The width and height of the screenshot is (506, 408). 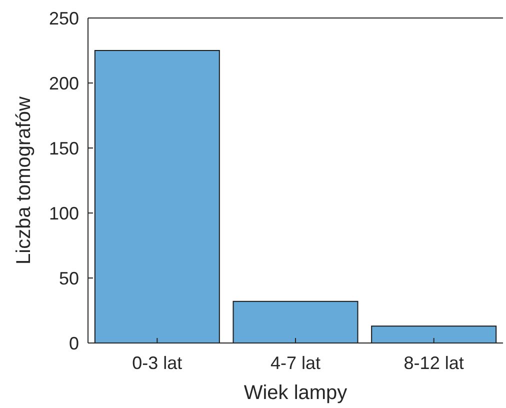 What do you see at coordinates (24, 180) in the screenshot?
I see `y-axis-title: Liczba tomografów` at bounding box center [24, 180].